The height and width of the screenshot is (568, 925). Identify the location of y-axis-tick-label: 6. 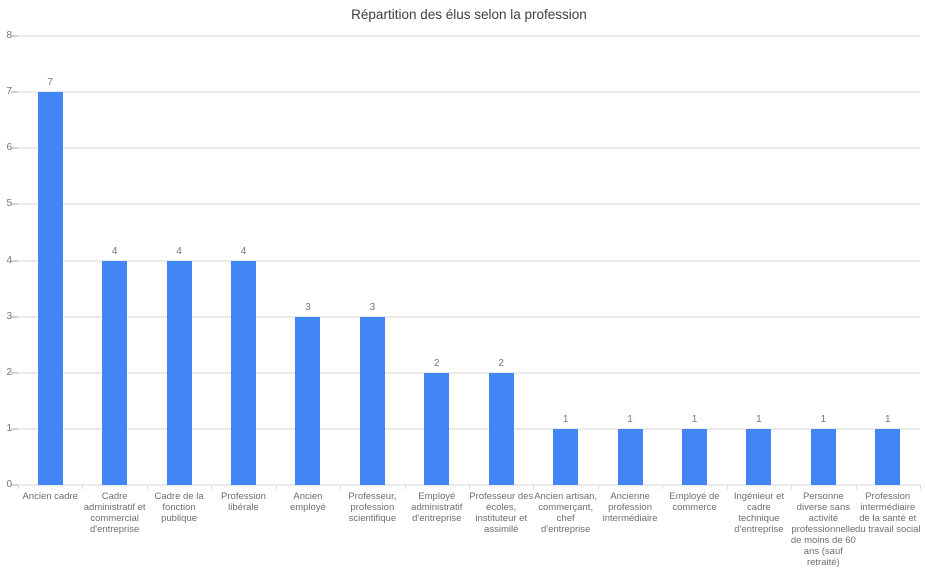
(9, 148).